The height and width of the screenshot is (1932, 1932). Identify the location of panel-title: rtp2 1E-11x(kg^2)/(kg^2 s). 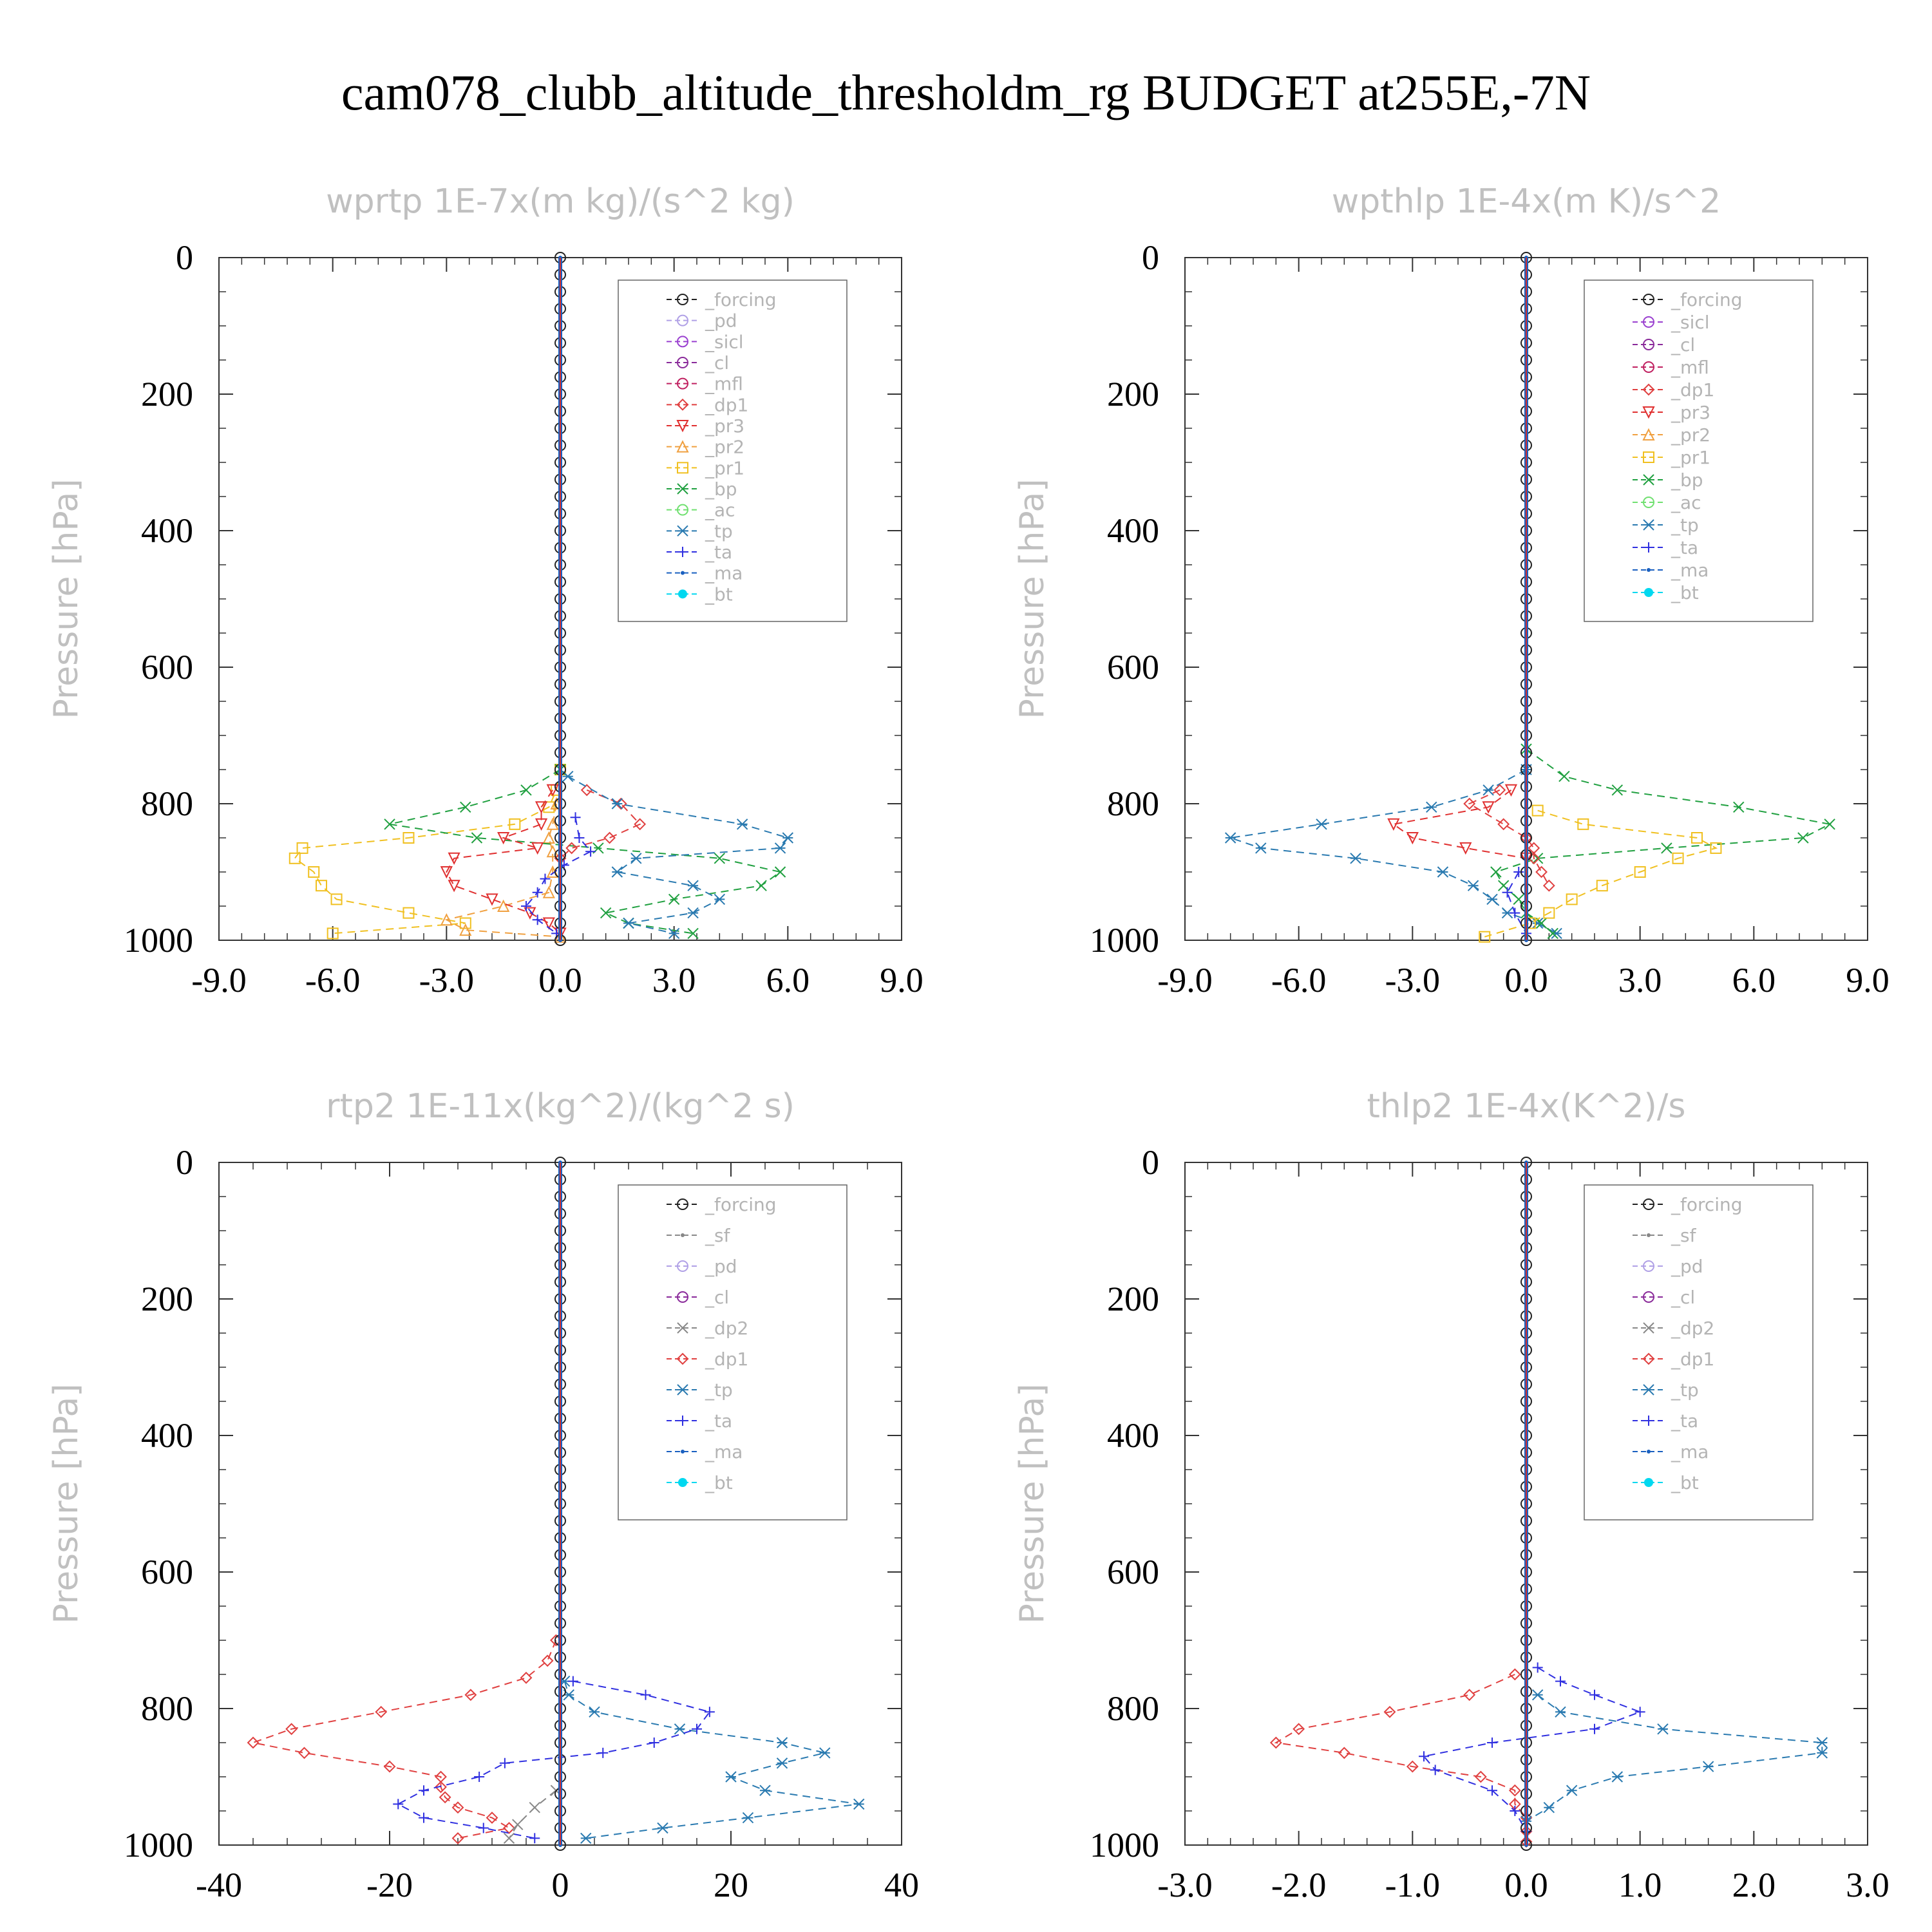
(560, 1106).